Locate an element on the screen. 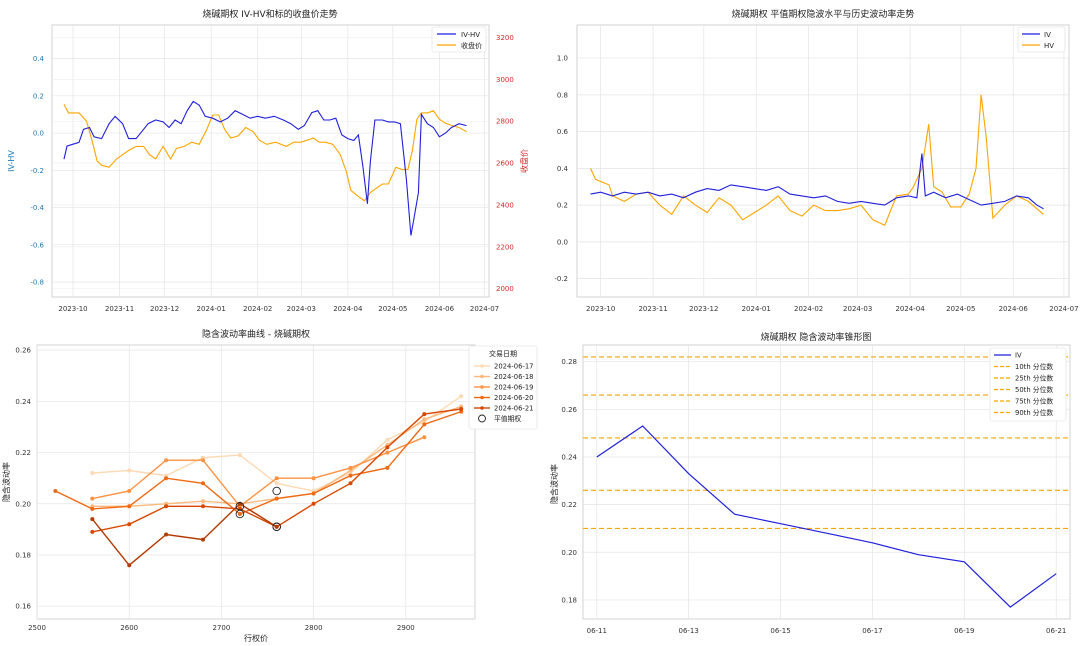 This screenshot has height=646, width=1080. chart1-xtick-label: 2024-03 is located at coordinates (301, 309).